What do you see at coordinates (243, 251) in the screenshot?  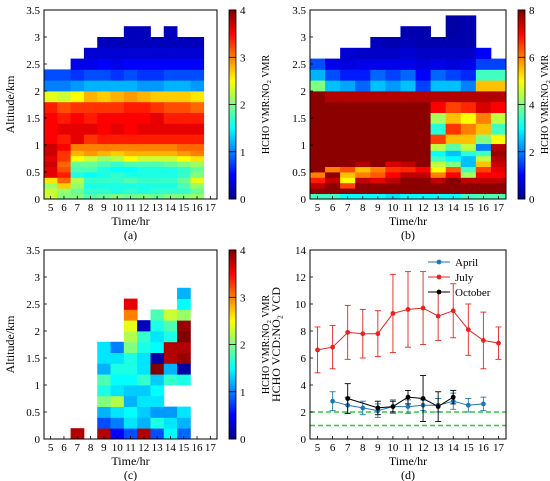 I see `colorbar-tick-label: 4` at bounding box center [243, 251].